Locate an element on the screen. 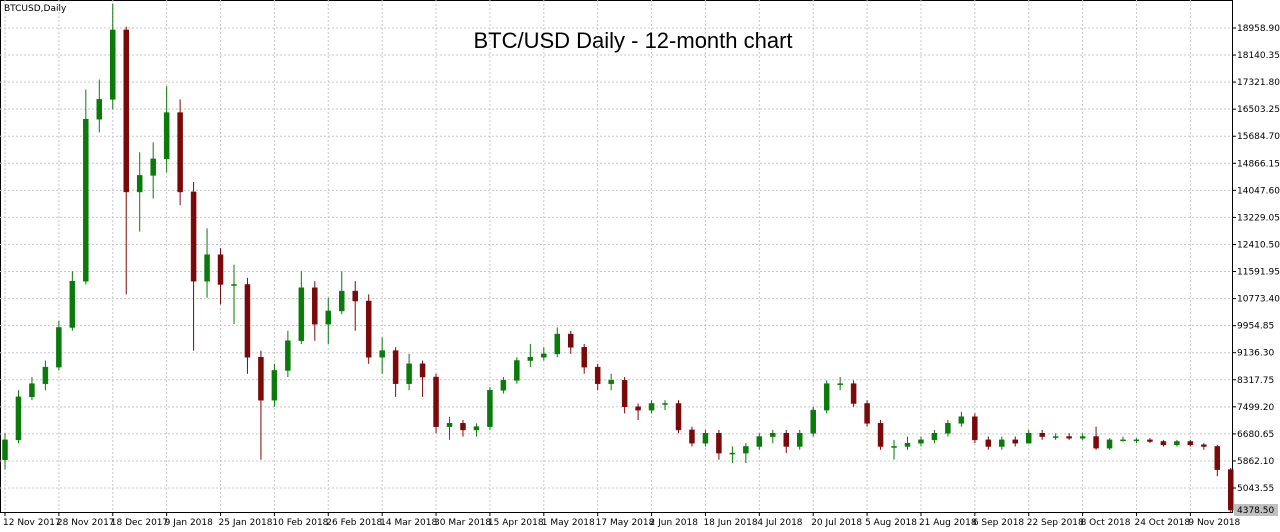 This screenshot has width=1280, height=532. x-tick-label: 28 Nov 2017 is located at coordinates (86, 523).